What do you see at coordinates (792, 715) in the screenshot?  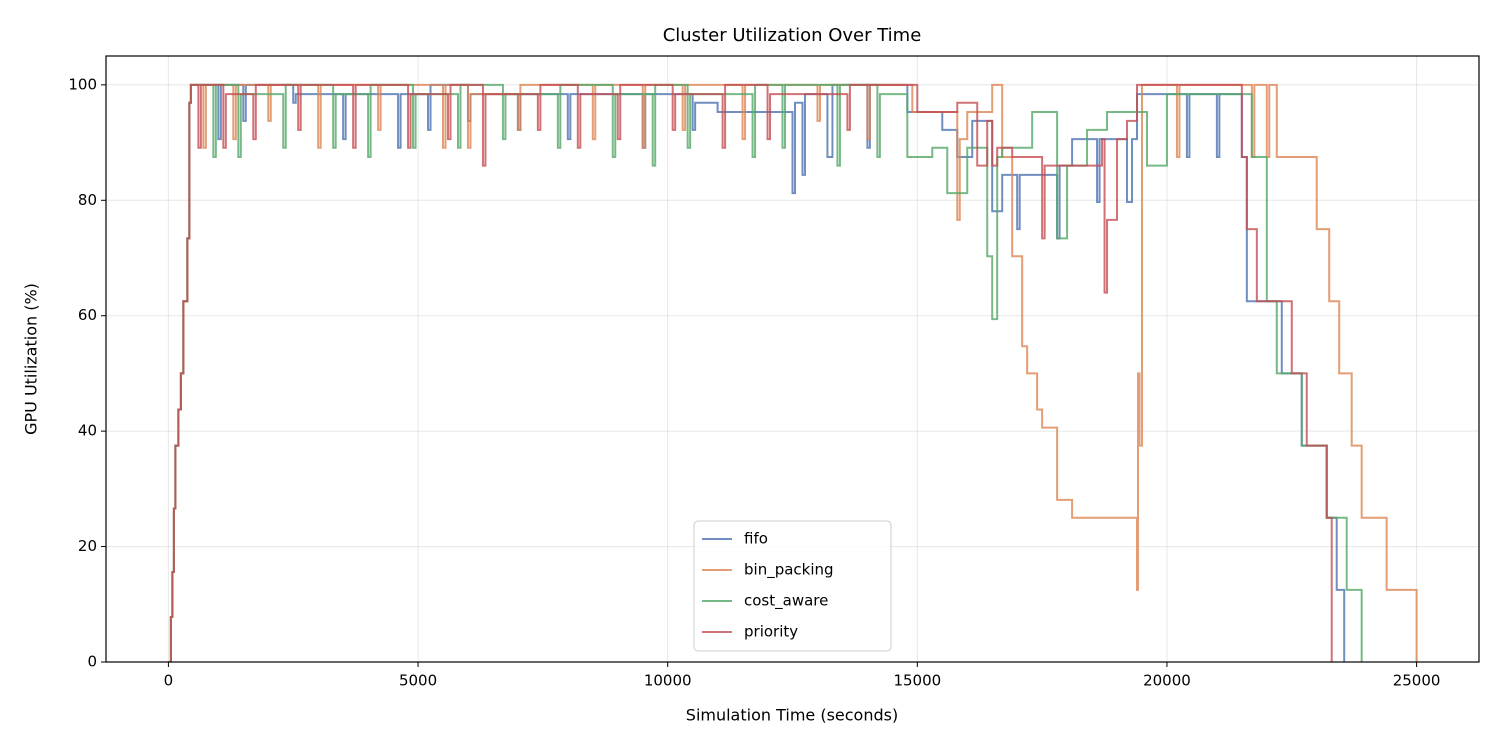 I see `x-axis-label: Simulation Time (seconds)` at bounding box center [792, 715].